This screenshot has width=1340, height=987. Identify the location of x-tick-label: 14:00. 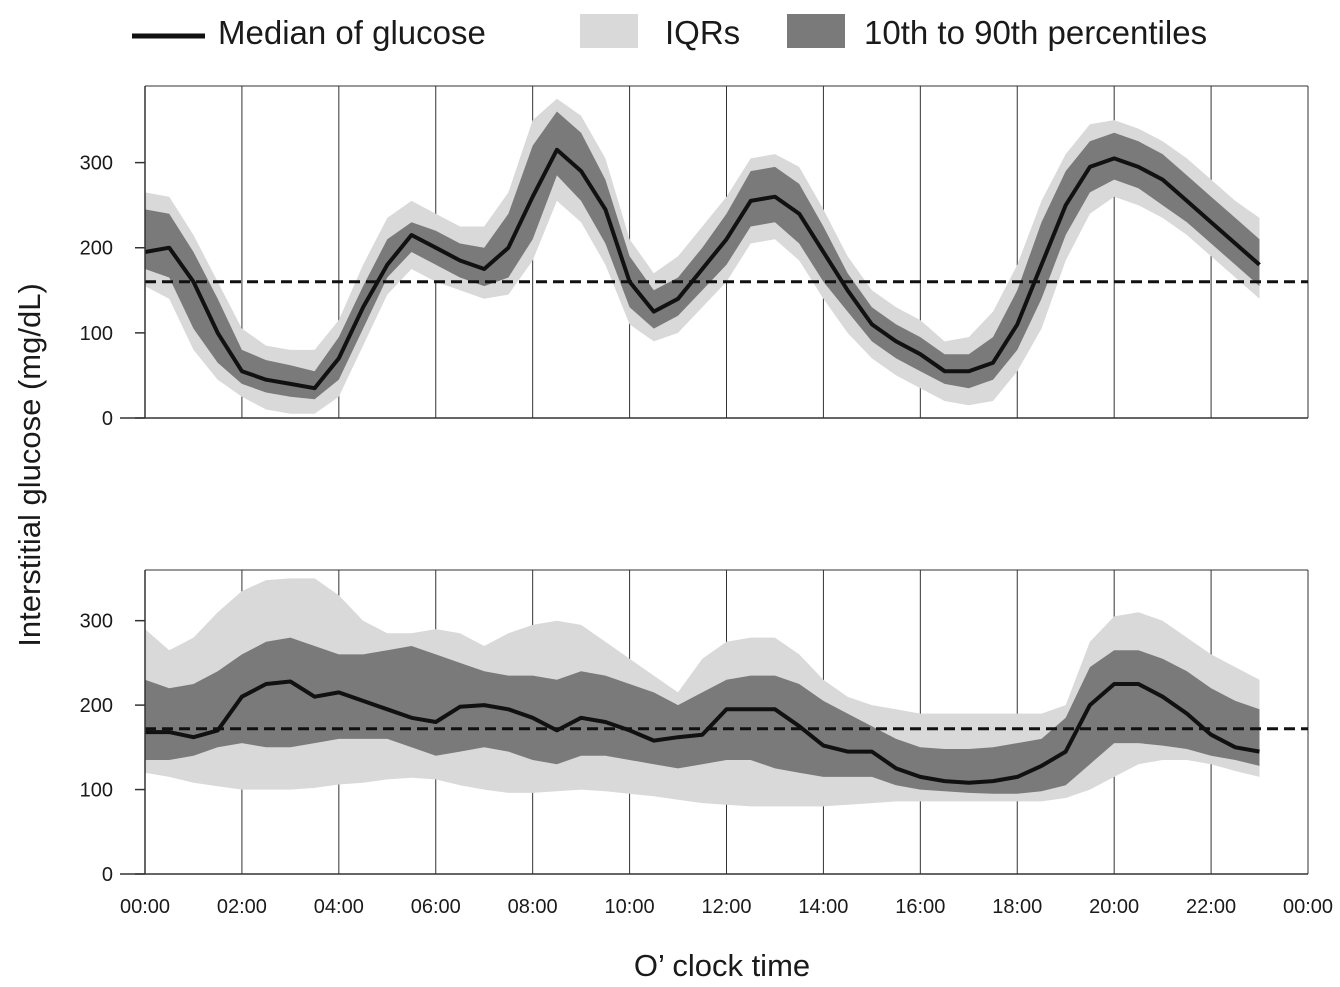
(823, 907).